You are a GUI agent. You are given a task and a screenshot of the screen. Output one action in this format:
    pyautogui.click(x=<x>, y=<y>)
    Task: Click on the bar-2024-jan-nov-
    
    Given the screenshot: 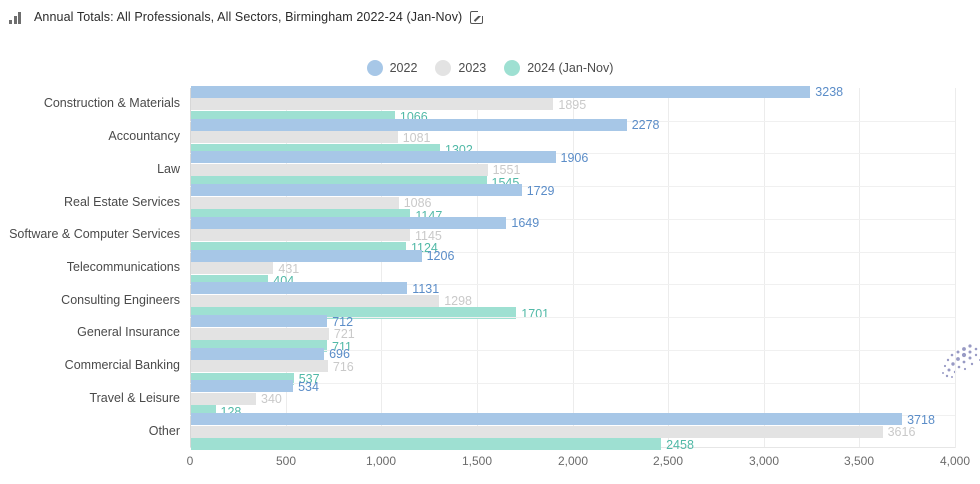 What is the action you would take?
    pyautogui.click(x=426, y=444)
    